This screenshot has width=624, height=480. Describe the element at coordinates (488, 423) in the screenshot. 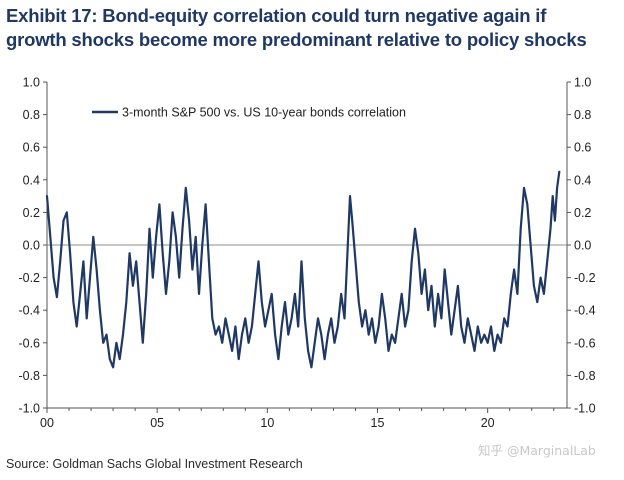

I see `x-tick-label: 20` at that location.